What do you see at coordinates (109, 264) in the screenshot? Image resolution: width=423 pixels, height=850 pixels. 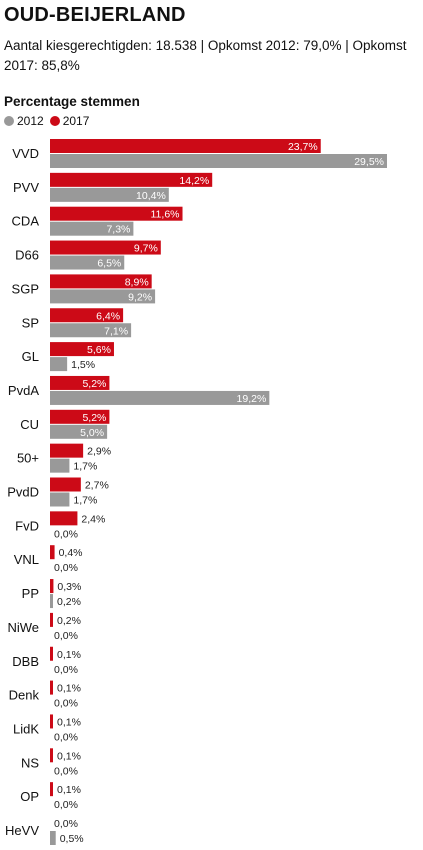 I see `value-label-2012-d66: 6,5%` at bounding box center [109, 264].